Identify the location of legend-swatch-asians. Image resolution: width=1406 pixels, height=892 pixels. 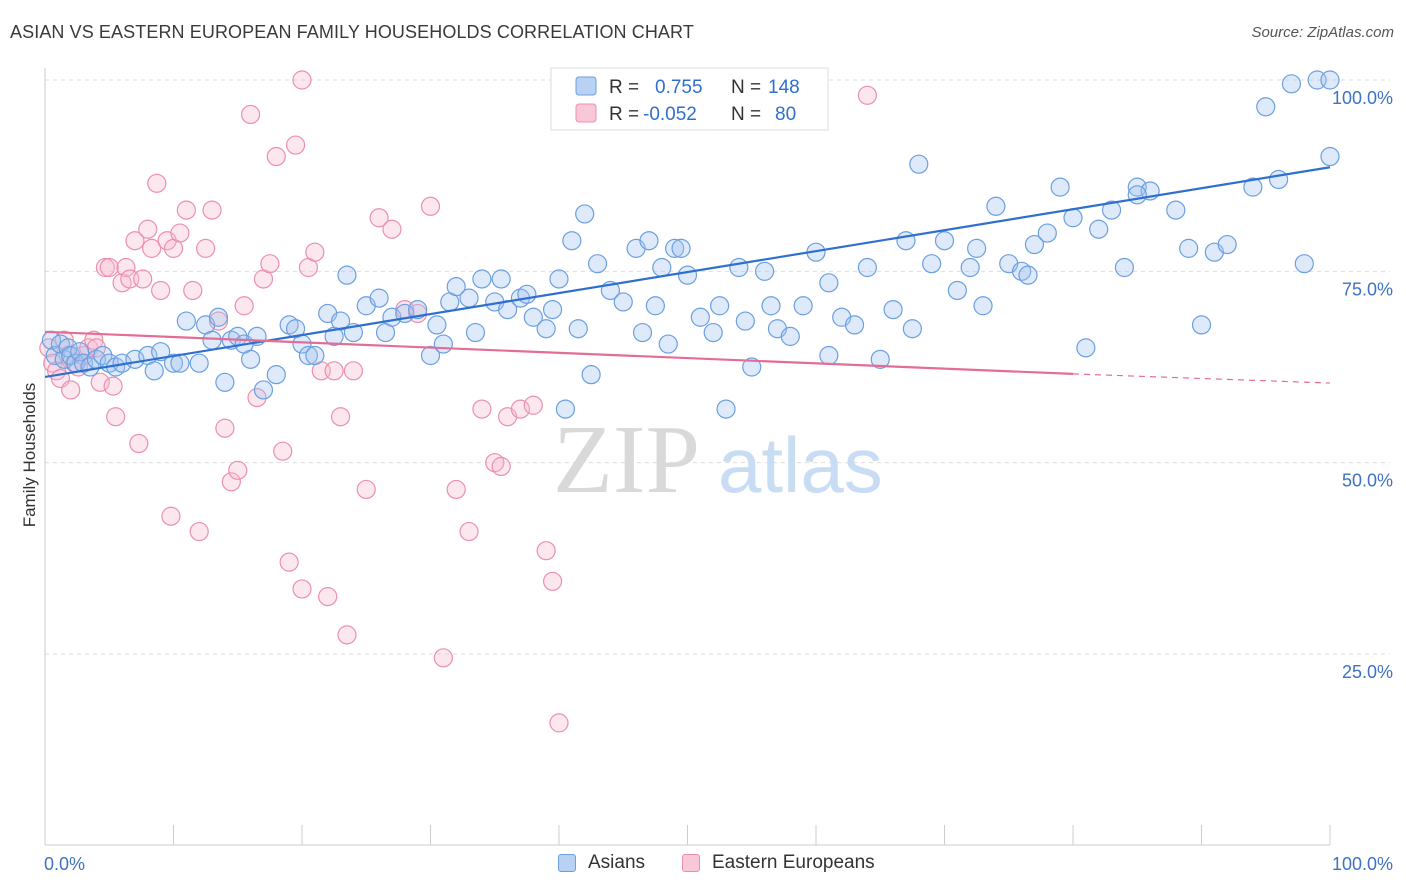
(586, 86).